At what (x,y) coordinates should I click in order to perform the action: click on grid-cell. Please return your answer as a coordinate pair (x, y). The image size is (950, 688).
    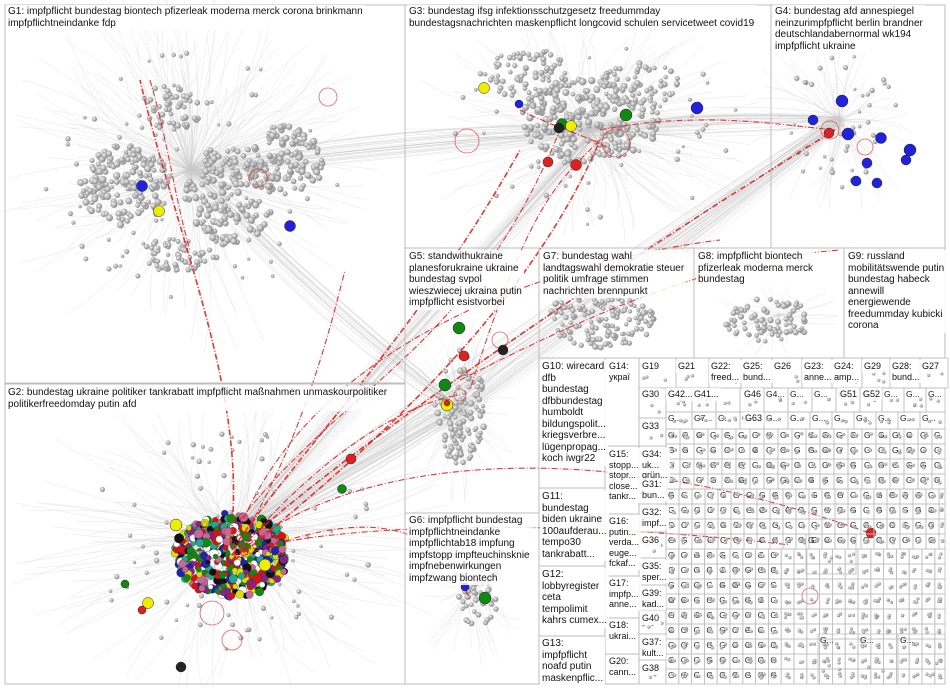
    Looking at the image, I should click on (877, 571).